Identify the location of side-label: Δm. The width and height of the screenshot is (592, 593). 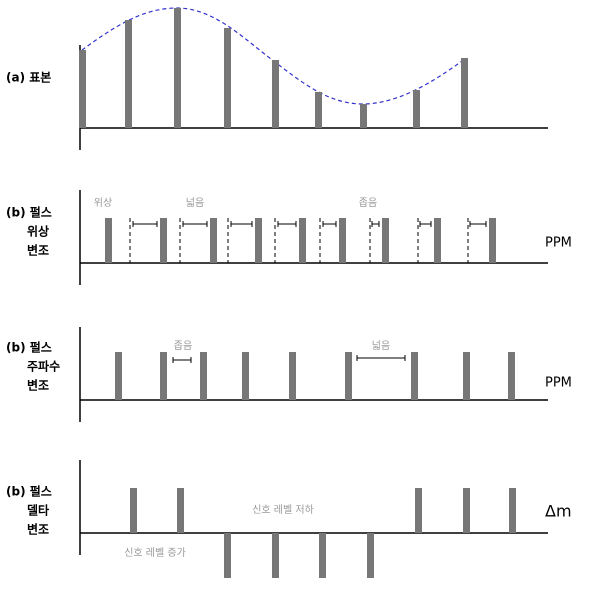
(558, 511).